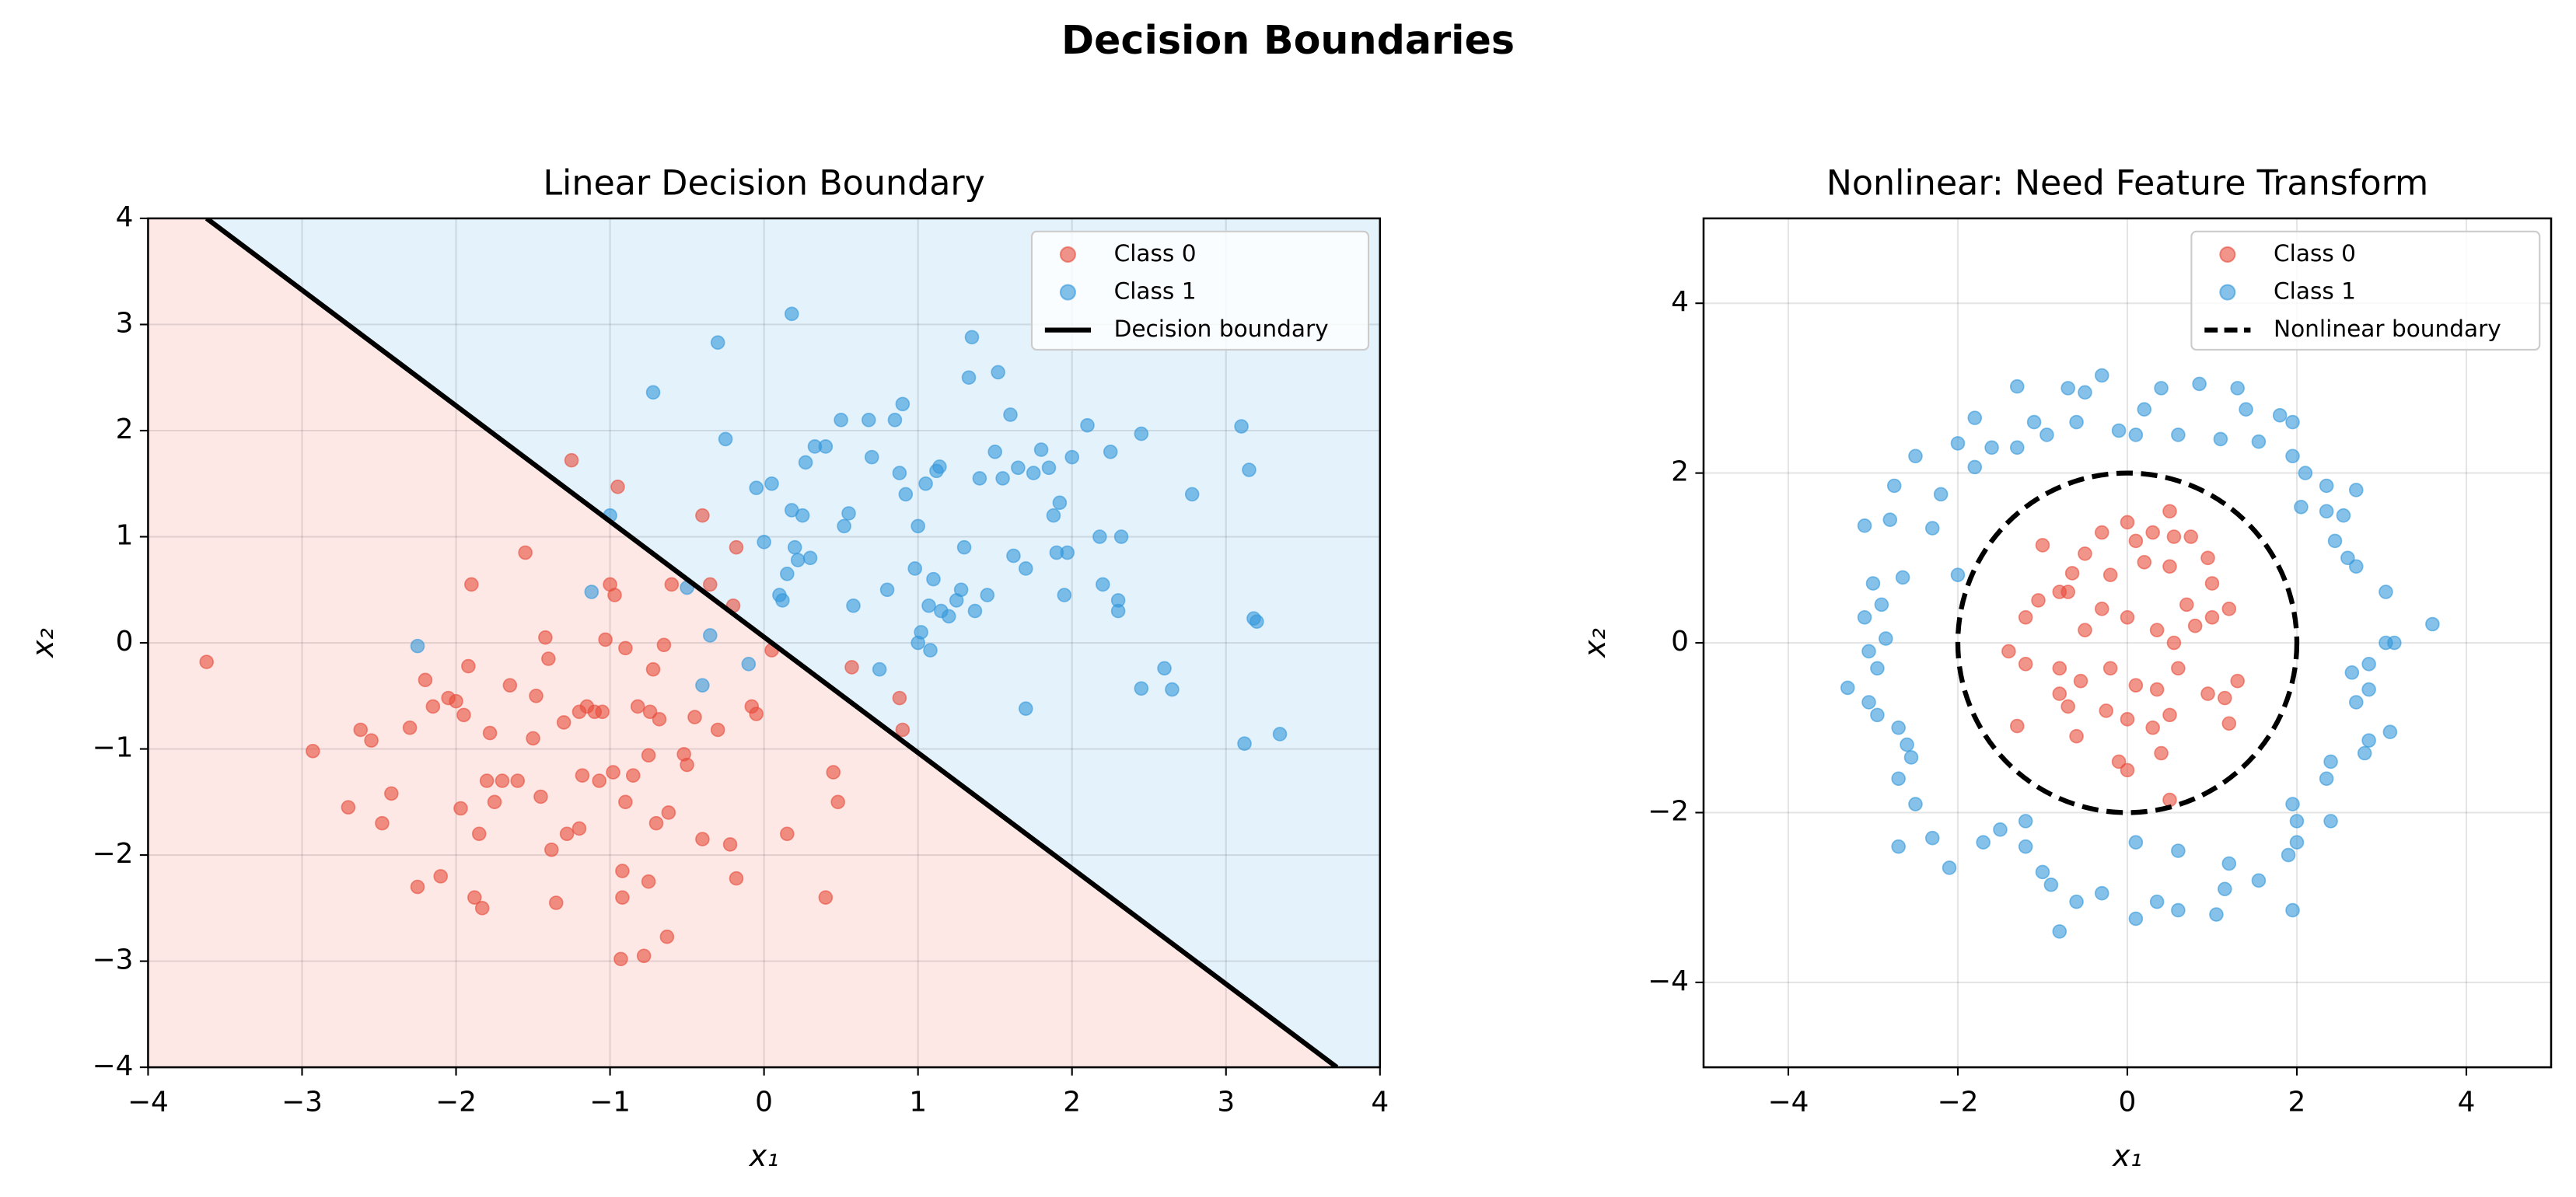 The height and width of the screenshot is (1197, 2576). What do you see at coordinates (764, 1156) in the screenshot?
I see `x-axis-label: x₁` at bounding box center [764, 1156].